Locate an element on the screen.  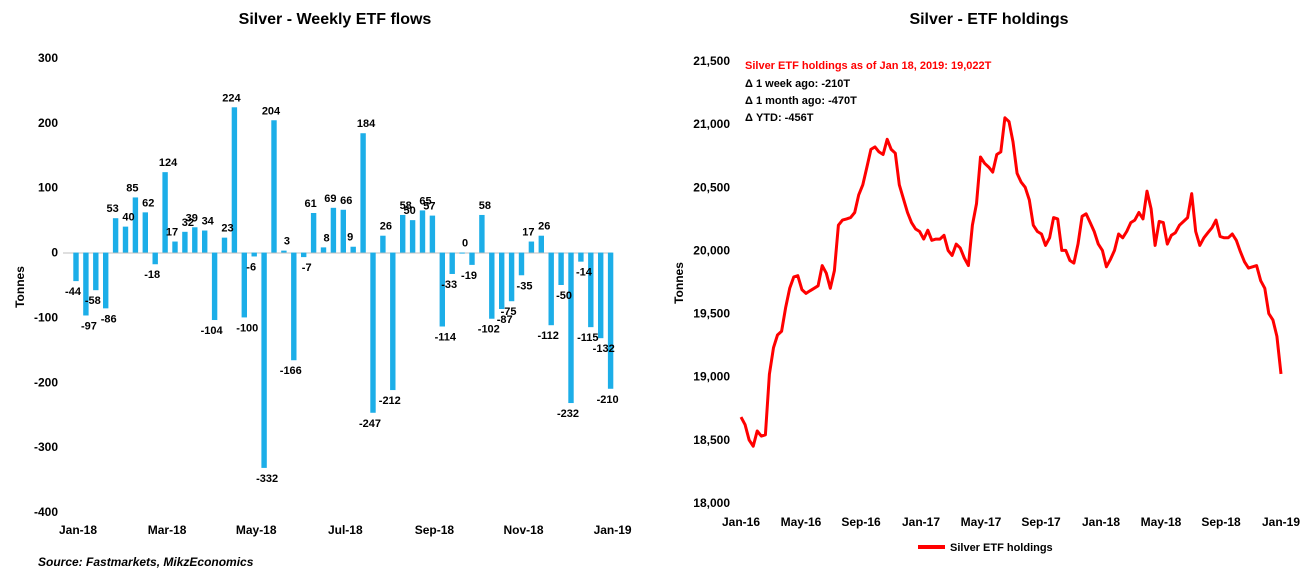
flow-data-label: -7 is located at coordinates (307, 268).